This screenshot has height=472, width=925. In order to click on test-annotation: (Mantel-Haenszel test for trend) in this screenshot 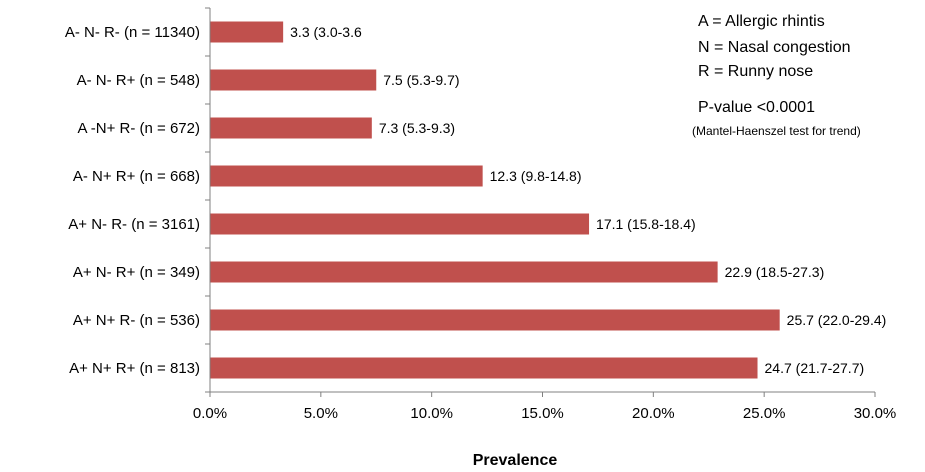, I will do `click(776, 131)`.